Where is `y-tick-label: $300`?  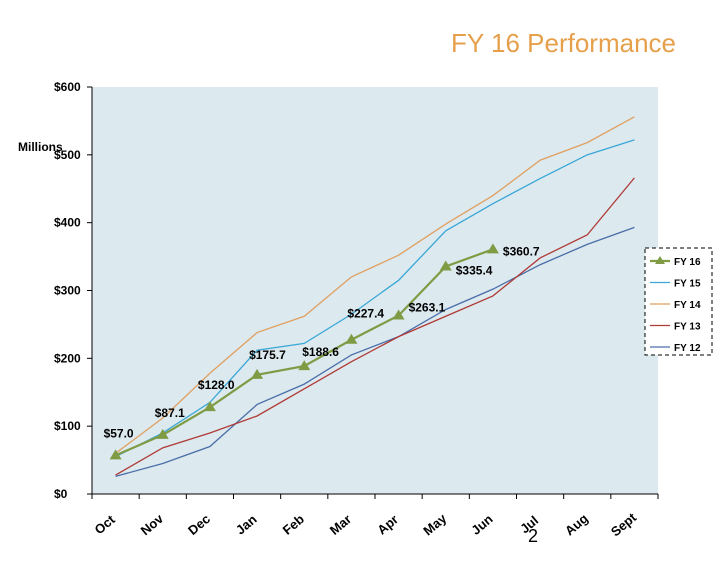
y-tick-label: $300 is located at coordinates (67, 291).